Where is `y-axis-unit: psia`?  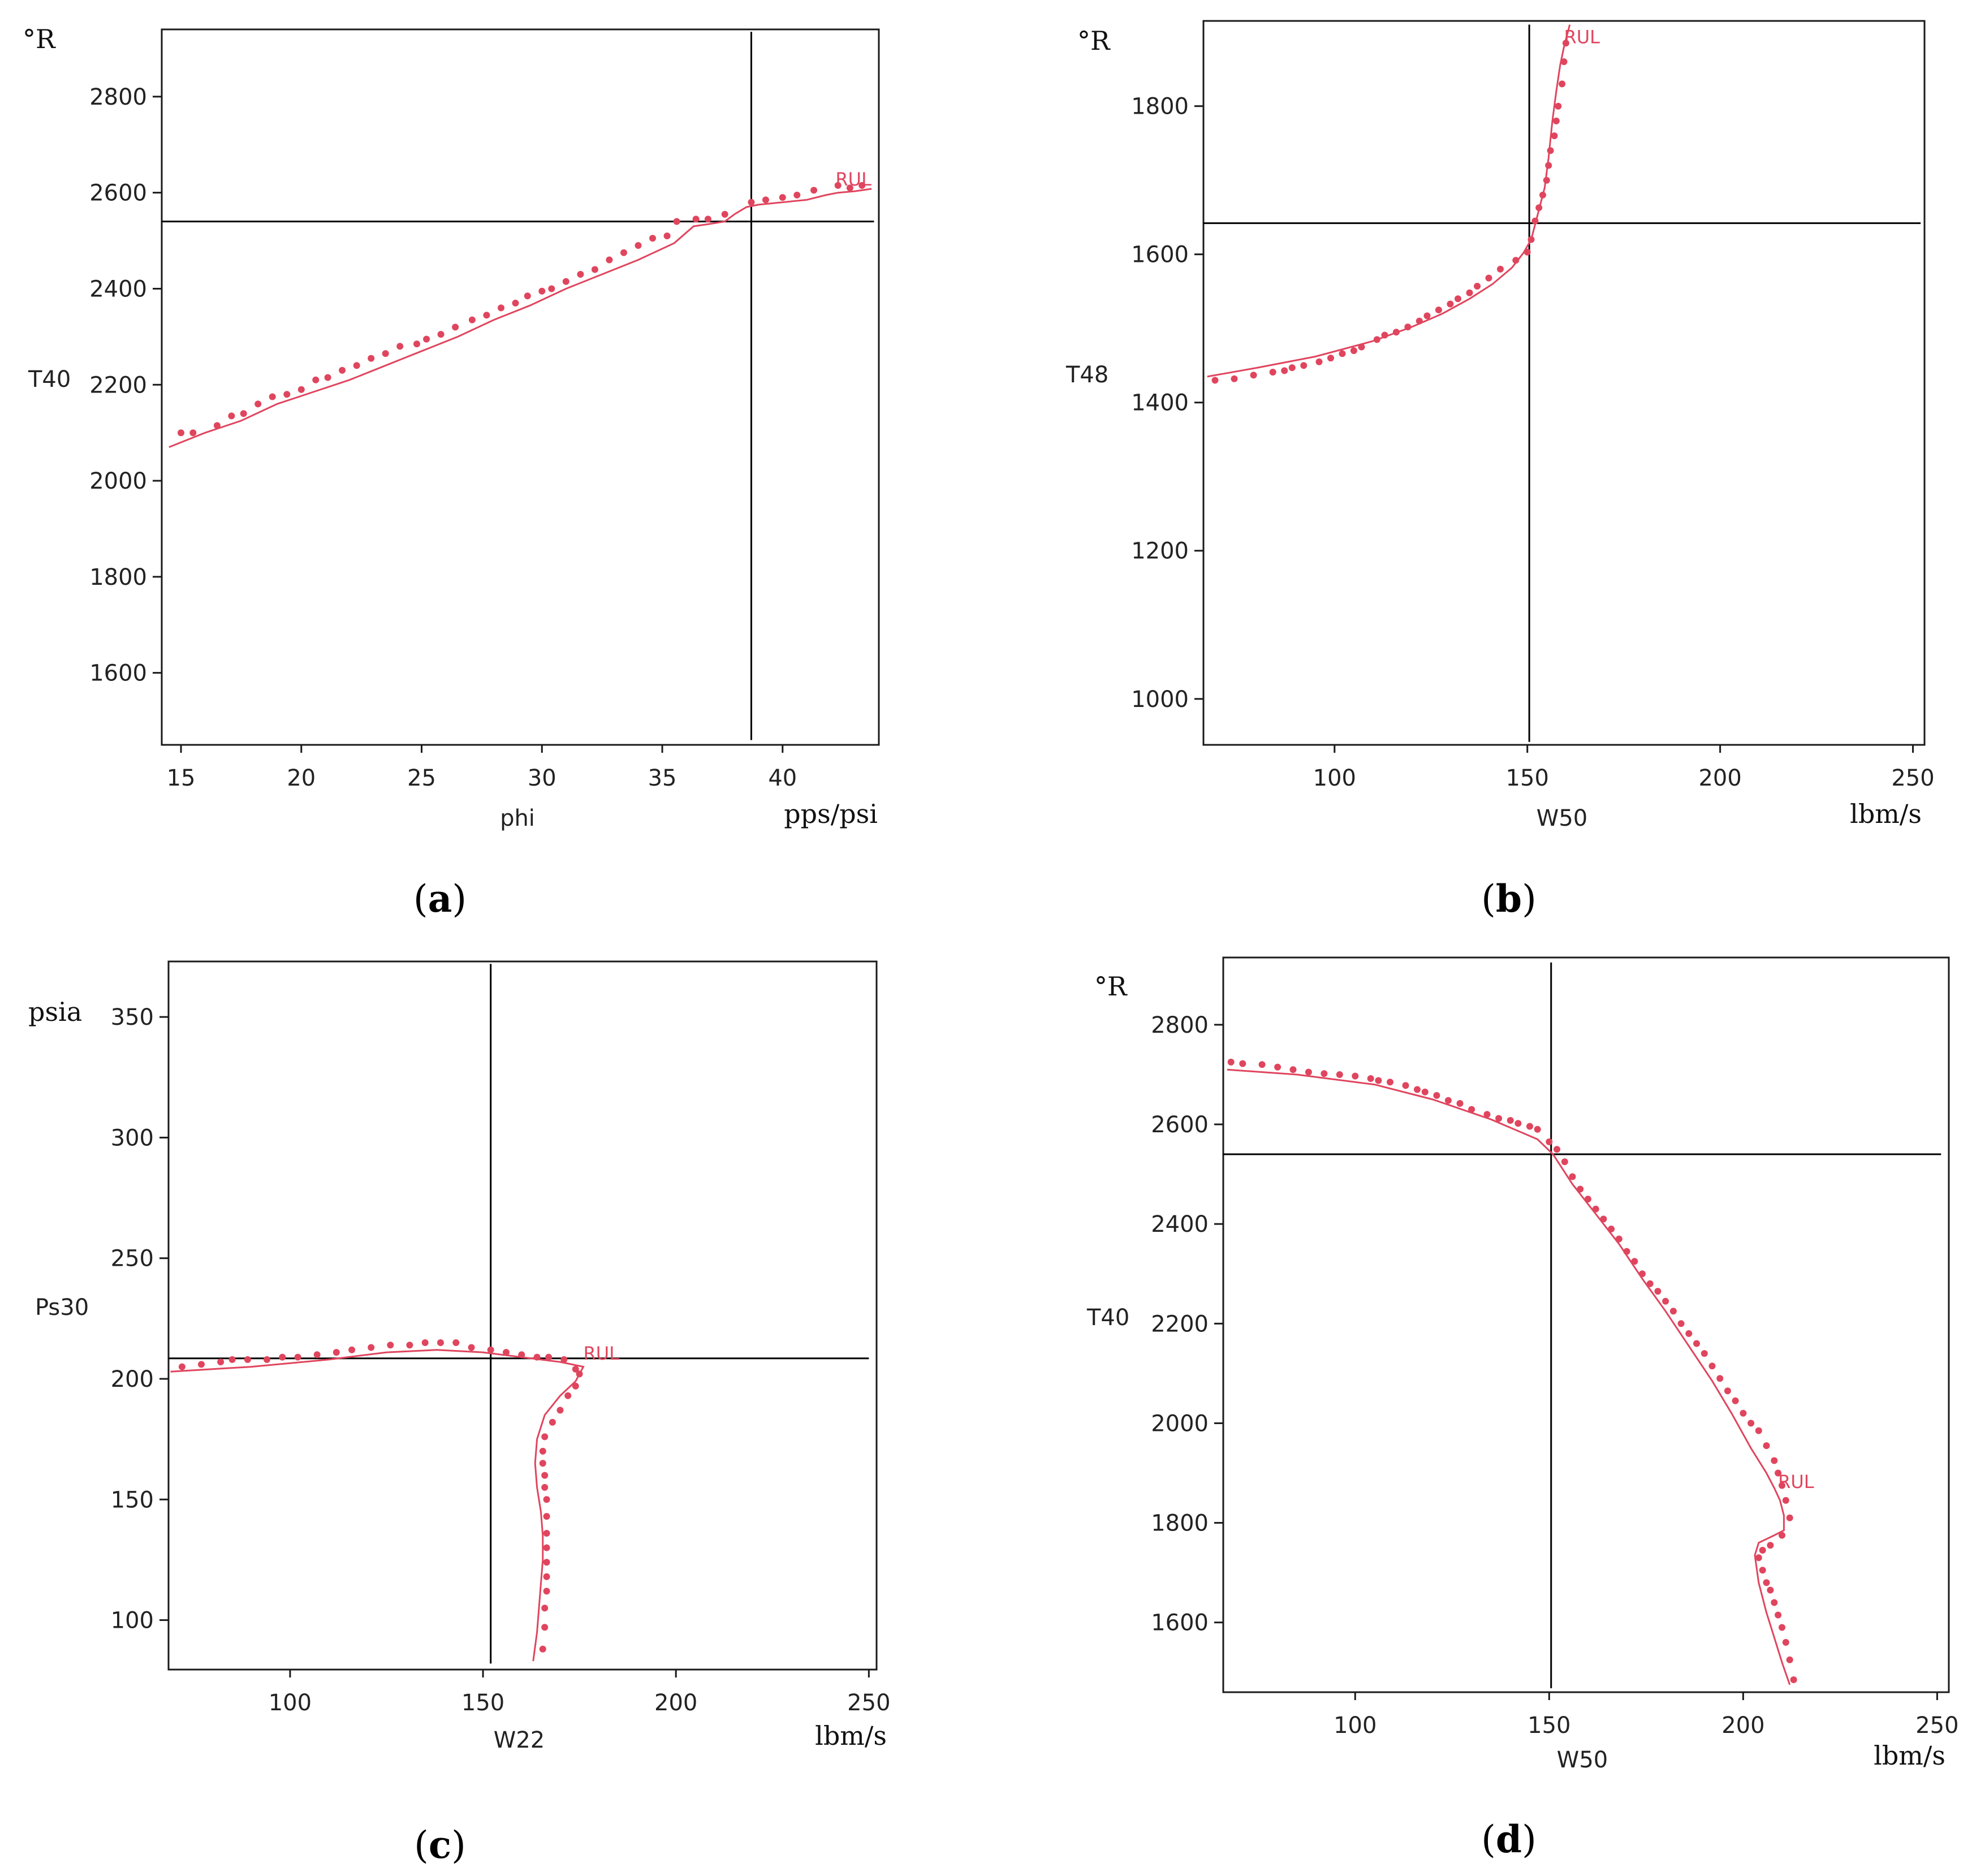 y-axis-unit: psia is located at coordinates (55, 1012).